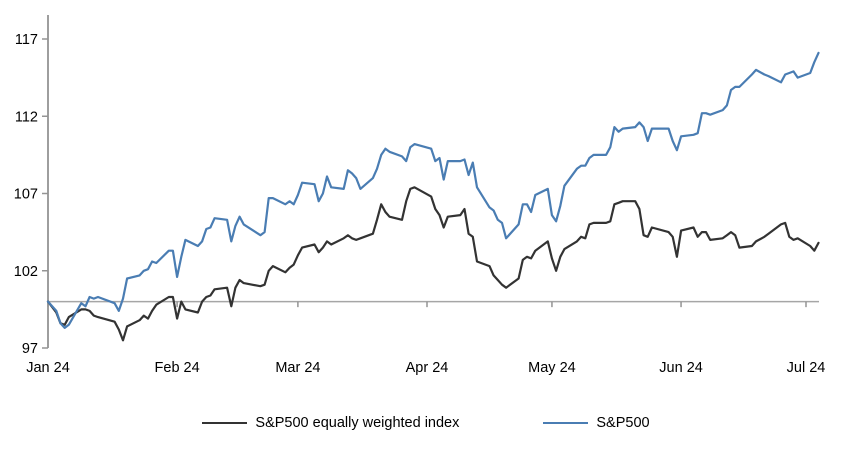 This screenshot has height=453, width=852. I want to click on legend-item-equal-weight: S&P500 equally weighted index, so click(330, 423).